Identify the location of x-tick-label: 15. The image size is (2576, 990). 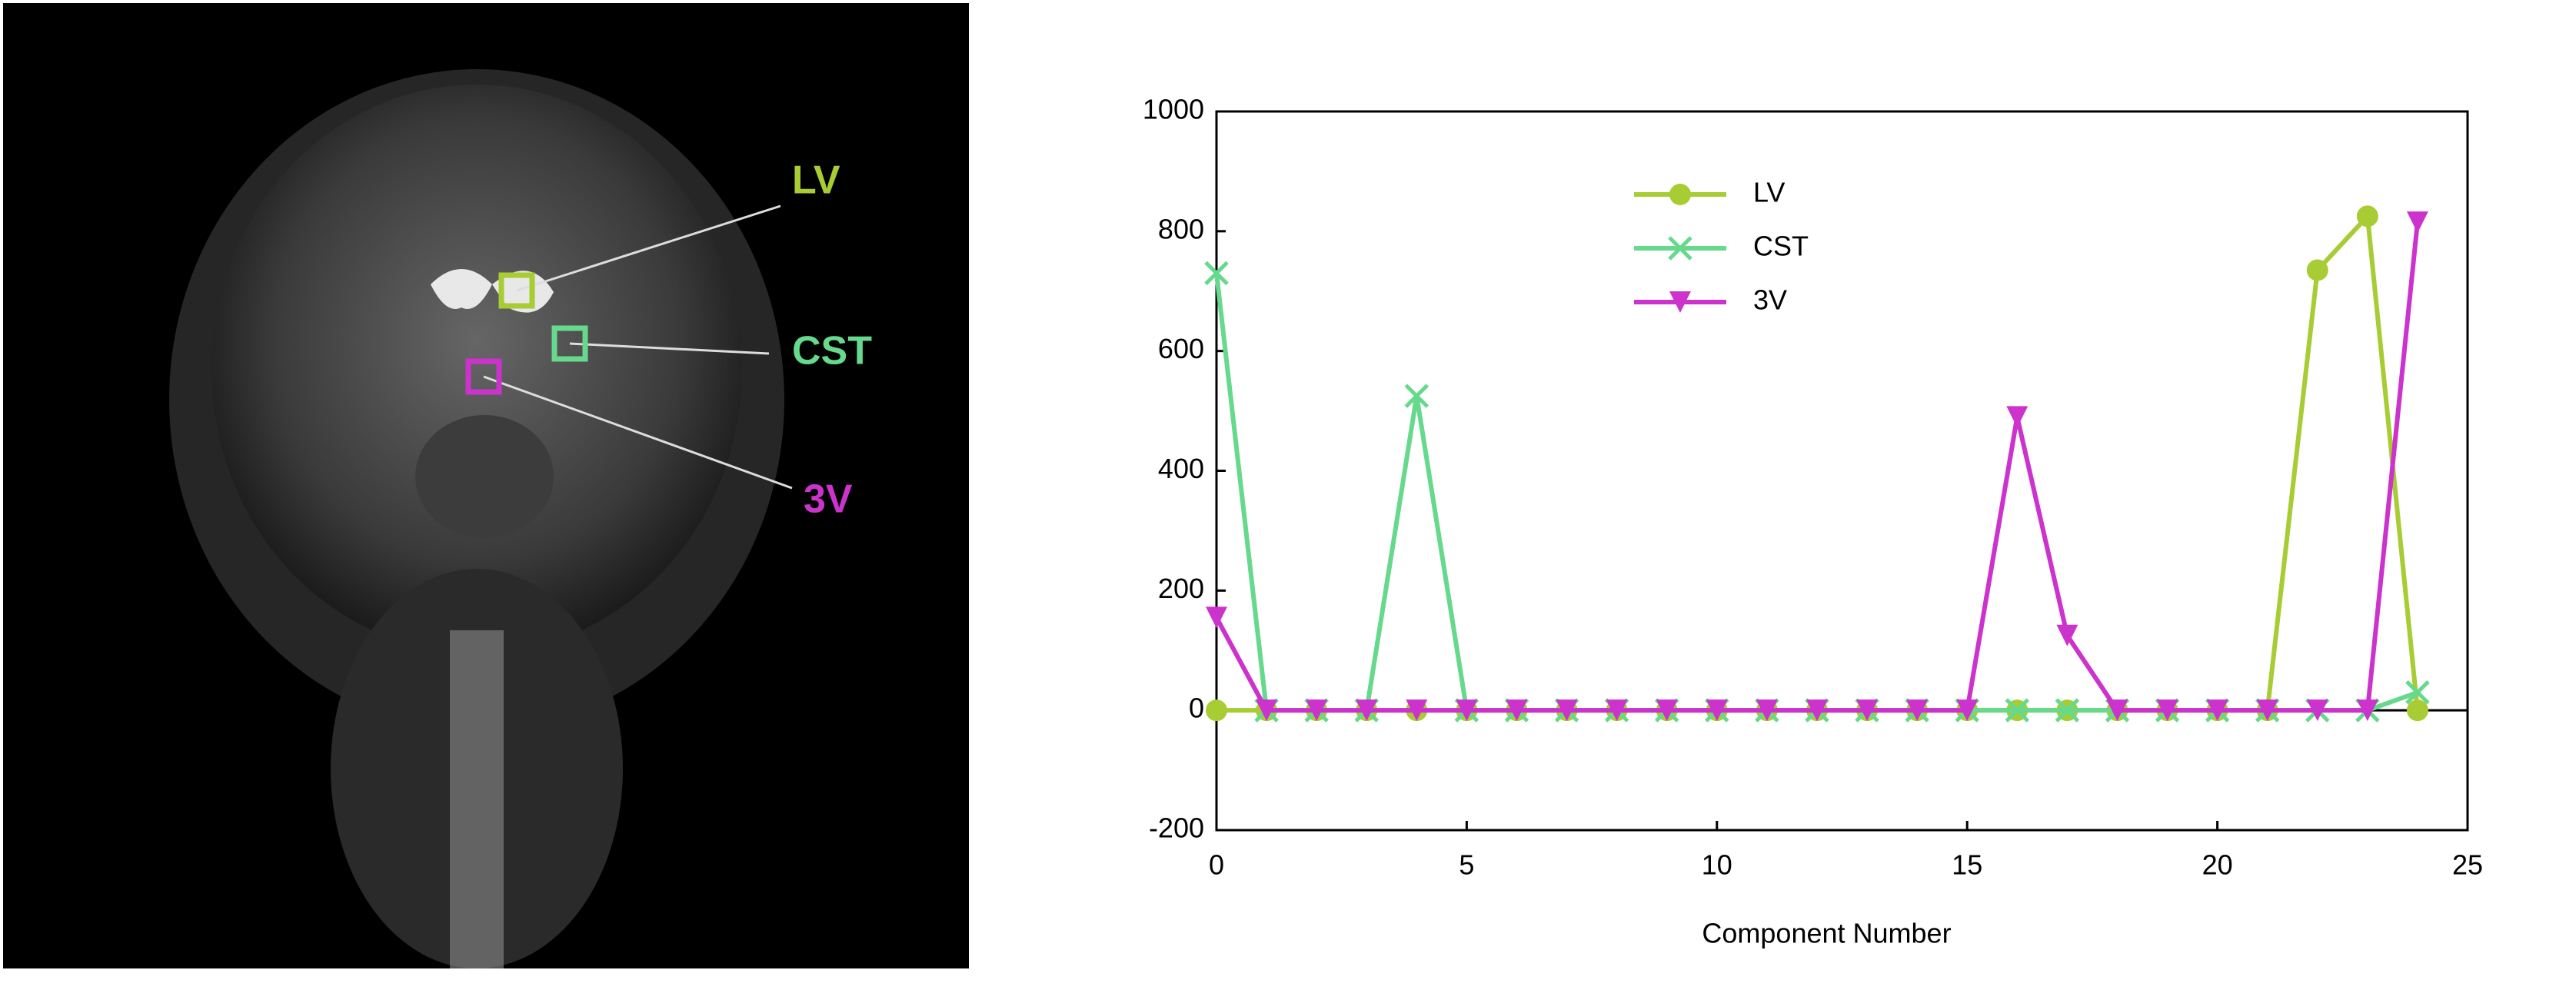
(1967, 865).